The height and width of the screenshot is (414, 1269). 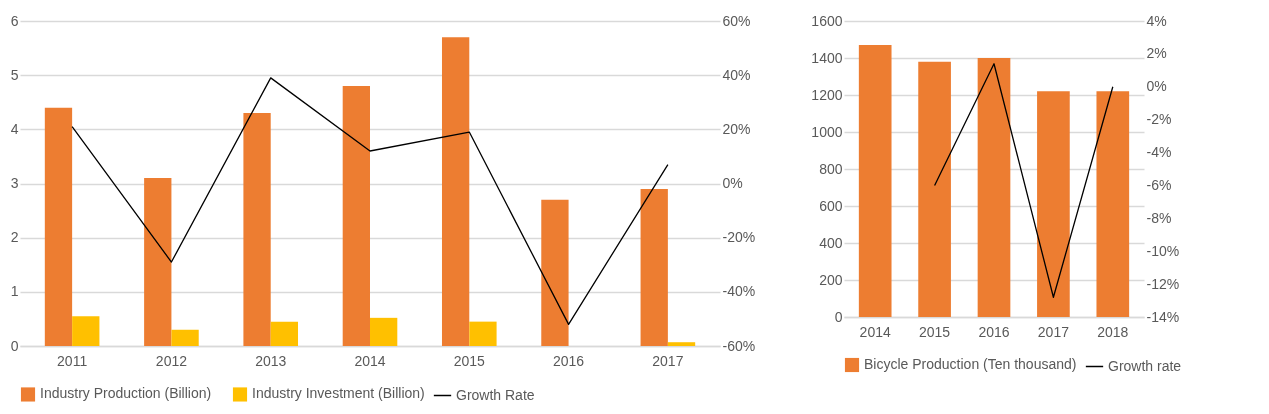 What do you see at coordinates (827, 131) in the screenshot?
I see `y-tick-label: 1000` at bounding box center [827, 131].